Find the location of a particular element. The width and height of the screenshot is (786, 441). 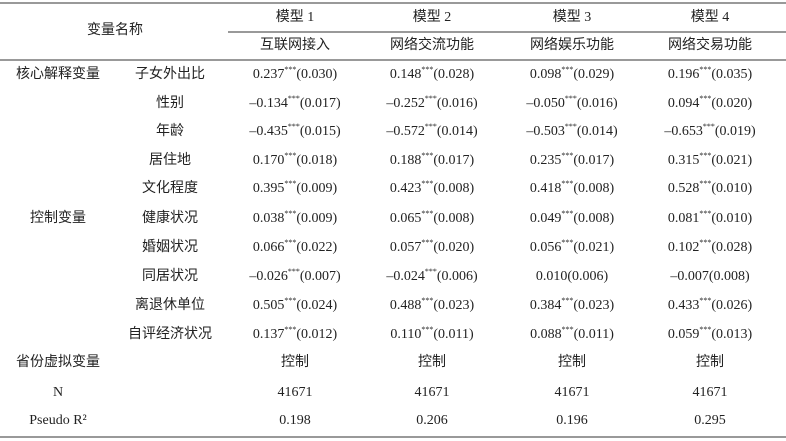

coef: –0.050 is located at coordinates (545, 103).